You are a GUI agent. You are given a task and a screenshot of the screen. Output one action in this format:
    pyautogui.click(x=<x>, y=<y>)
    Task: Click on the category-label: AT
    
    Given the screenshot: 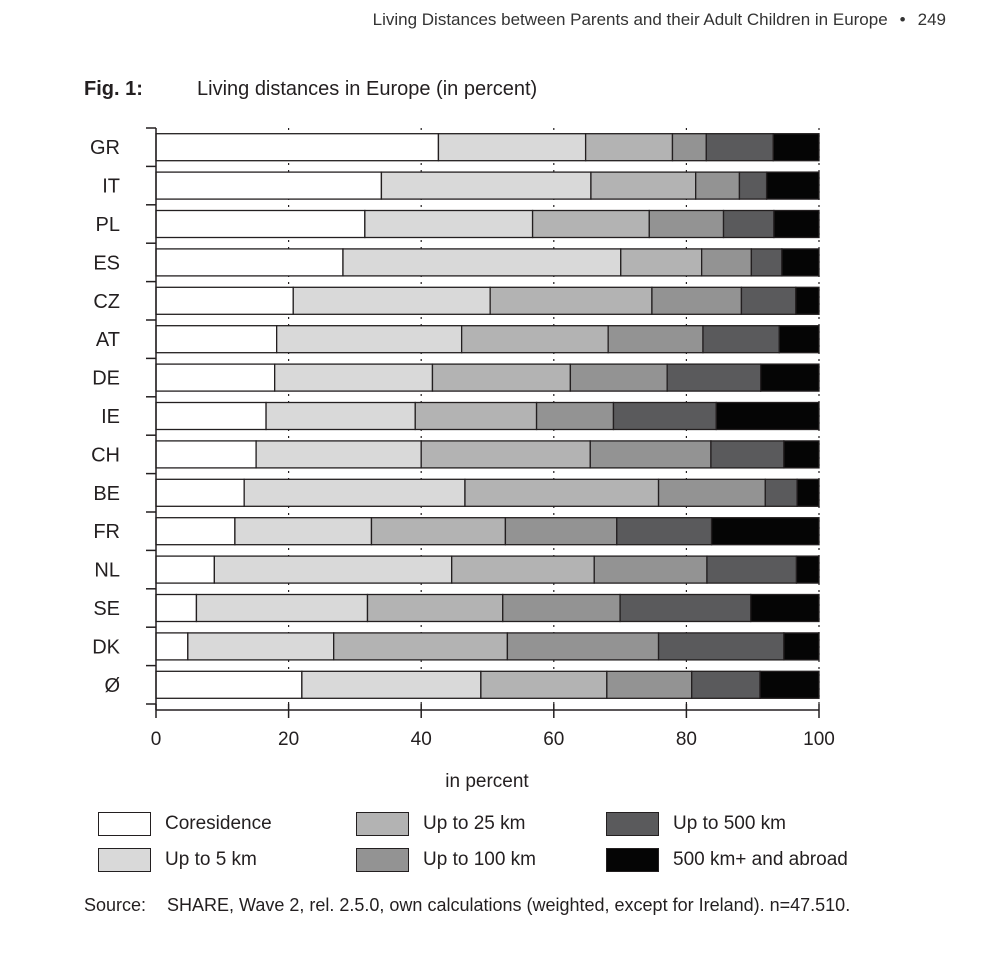 What is the action you would take?
    pyautogui.click(x=108, y=340)
    